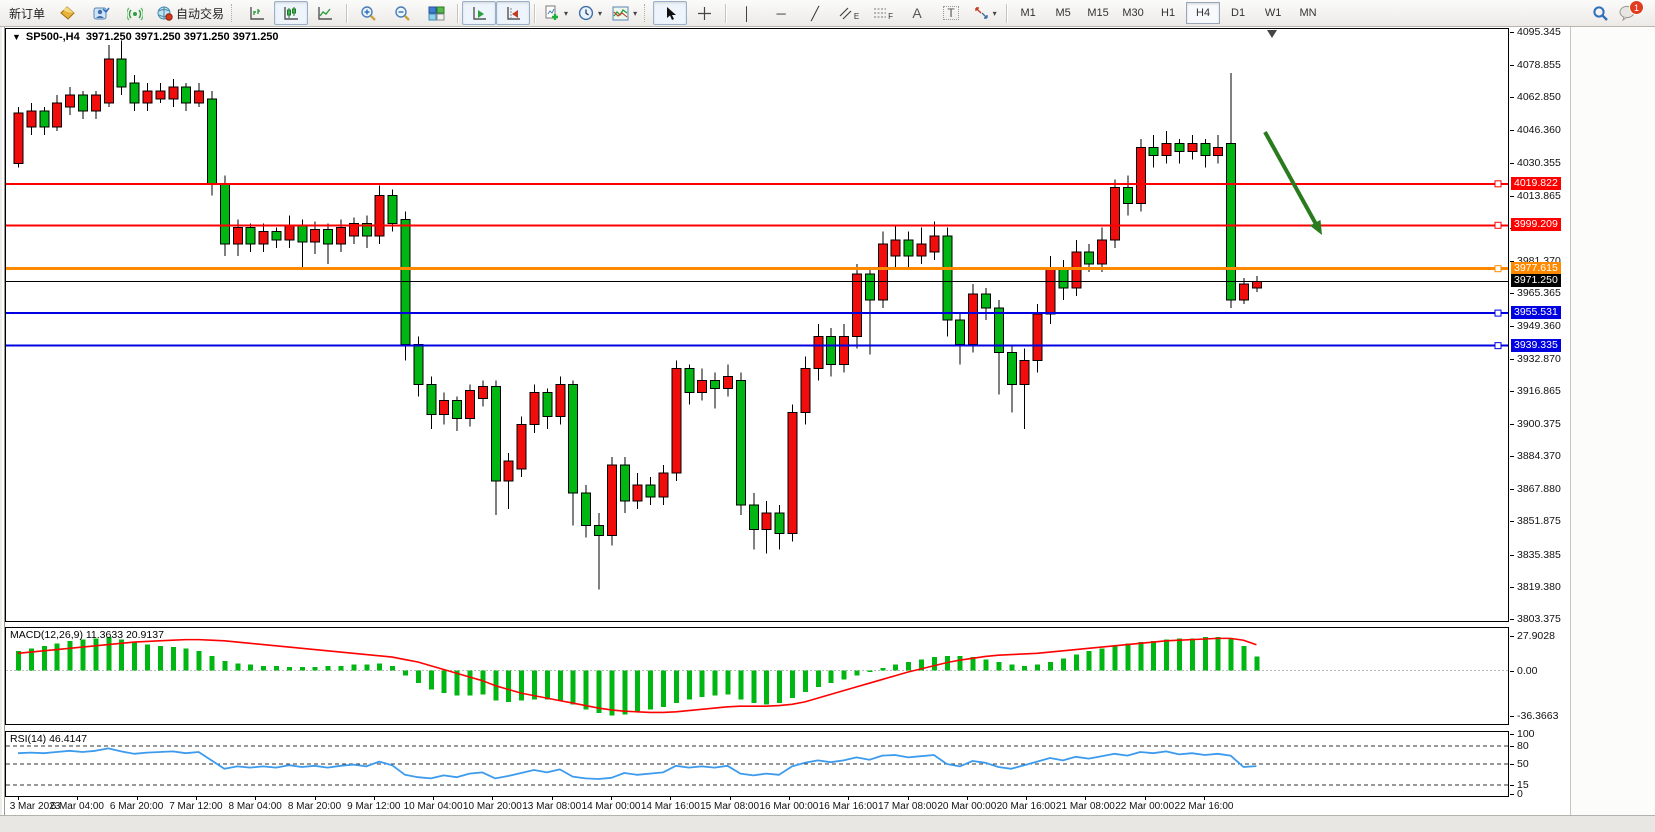  What do you see at coordinates (1028, 13) in the screenshot?
I see `timeframe-button-m1: M1` at bounding box center [1028, 13].